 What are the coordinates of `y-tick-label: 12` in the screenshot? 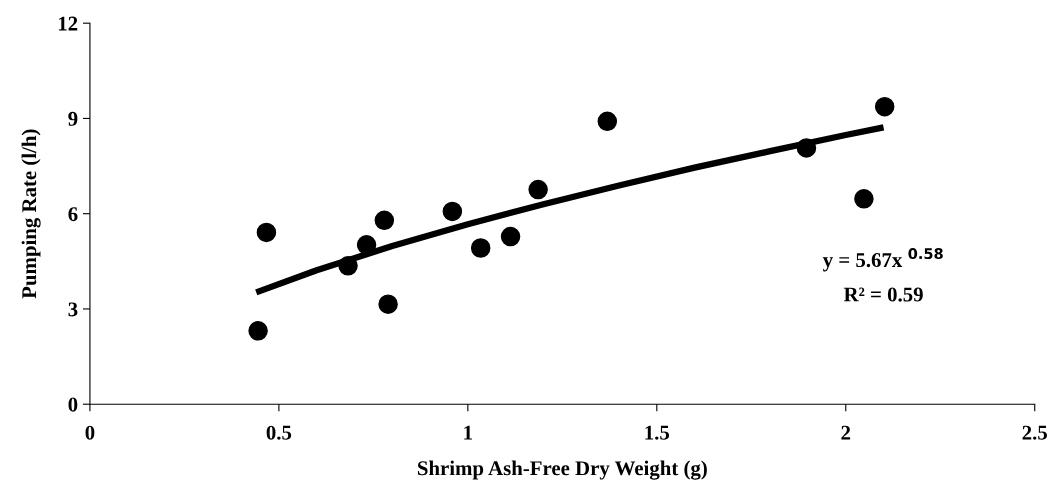 It's located at (68, 23).